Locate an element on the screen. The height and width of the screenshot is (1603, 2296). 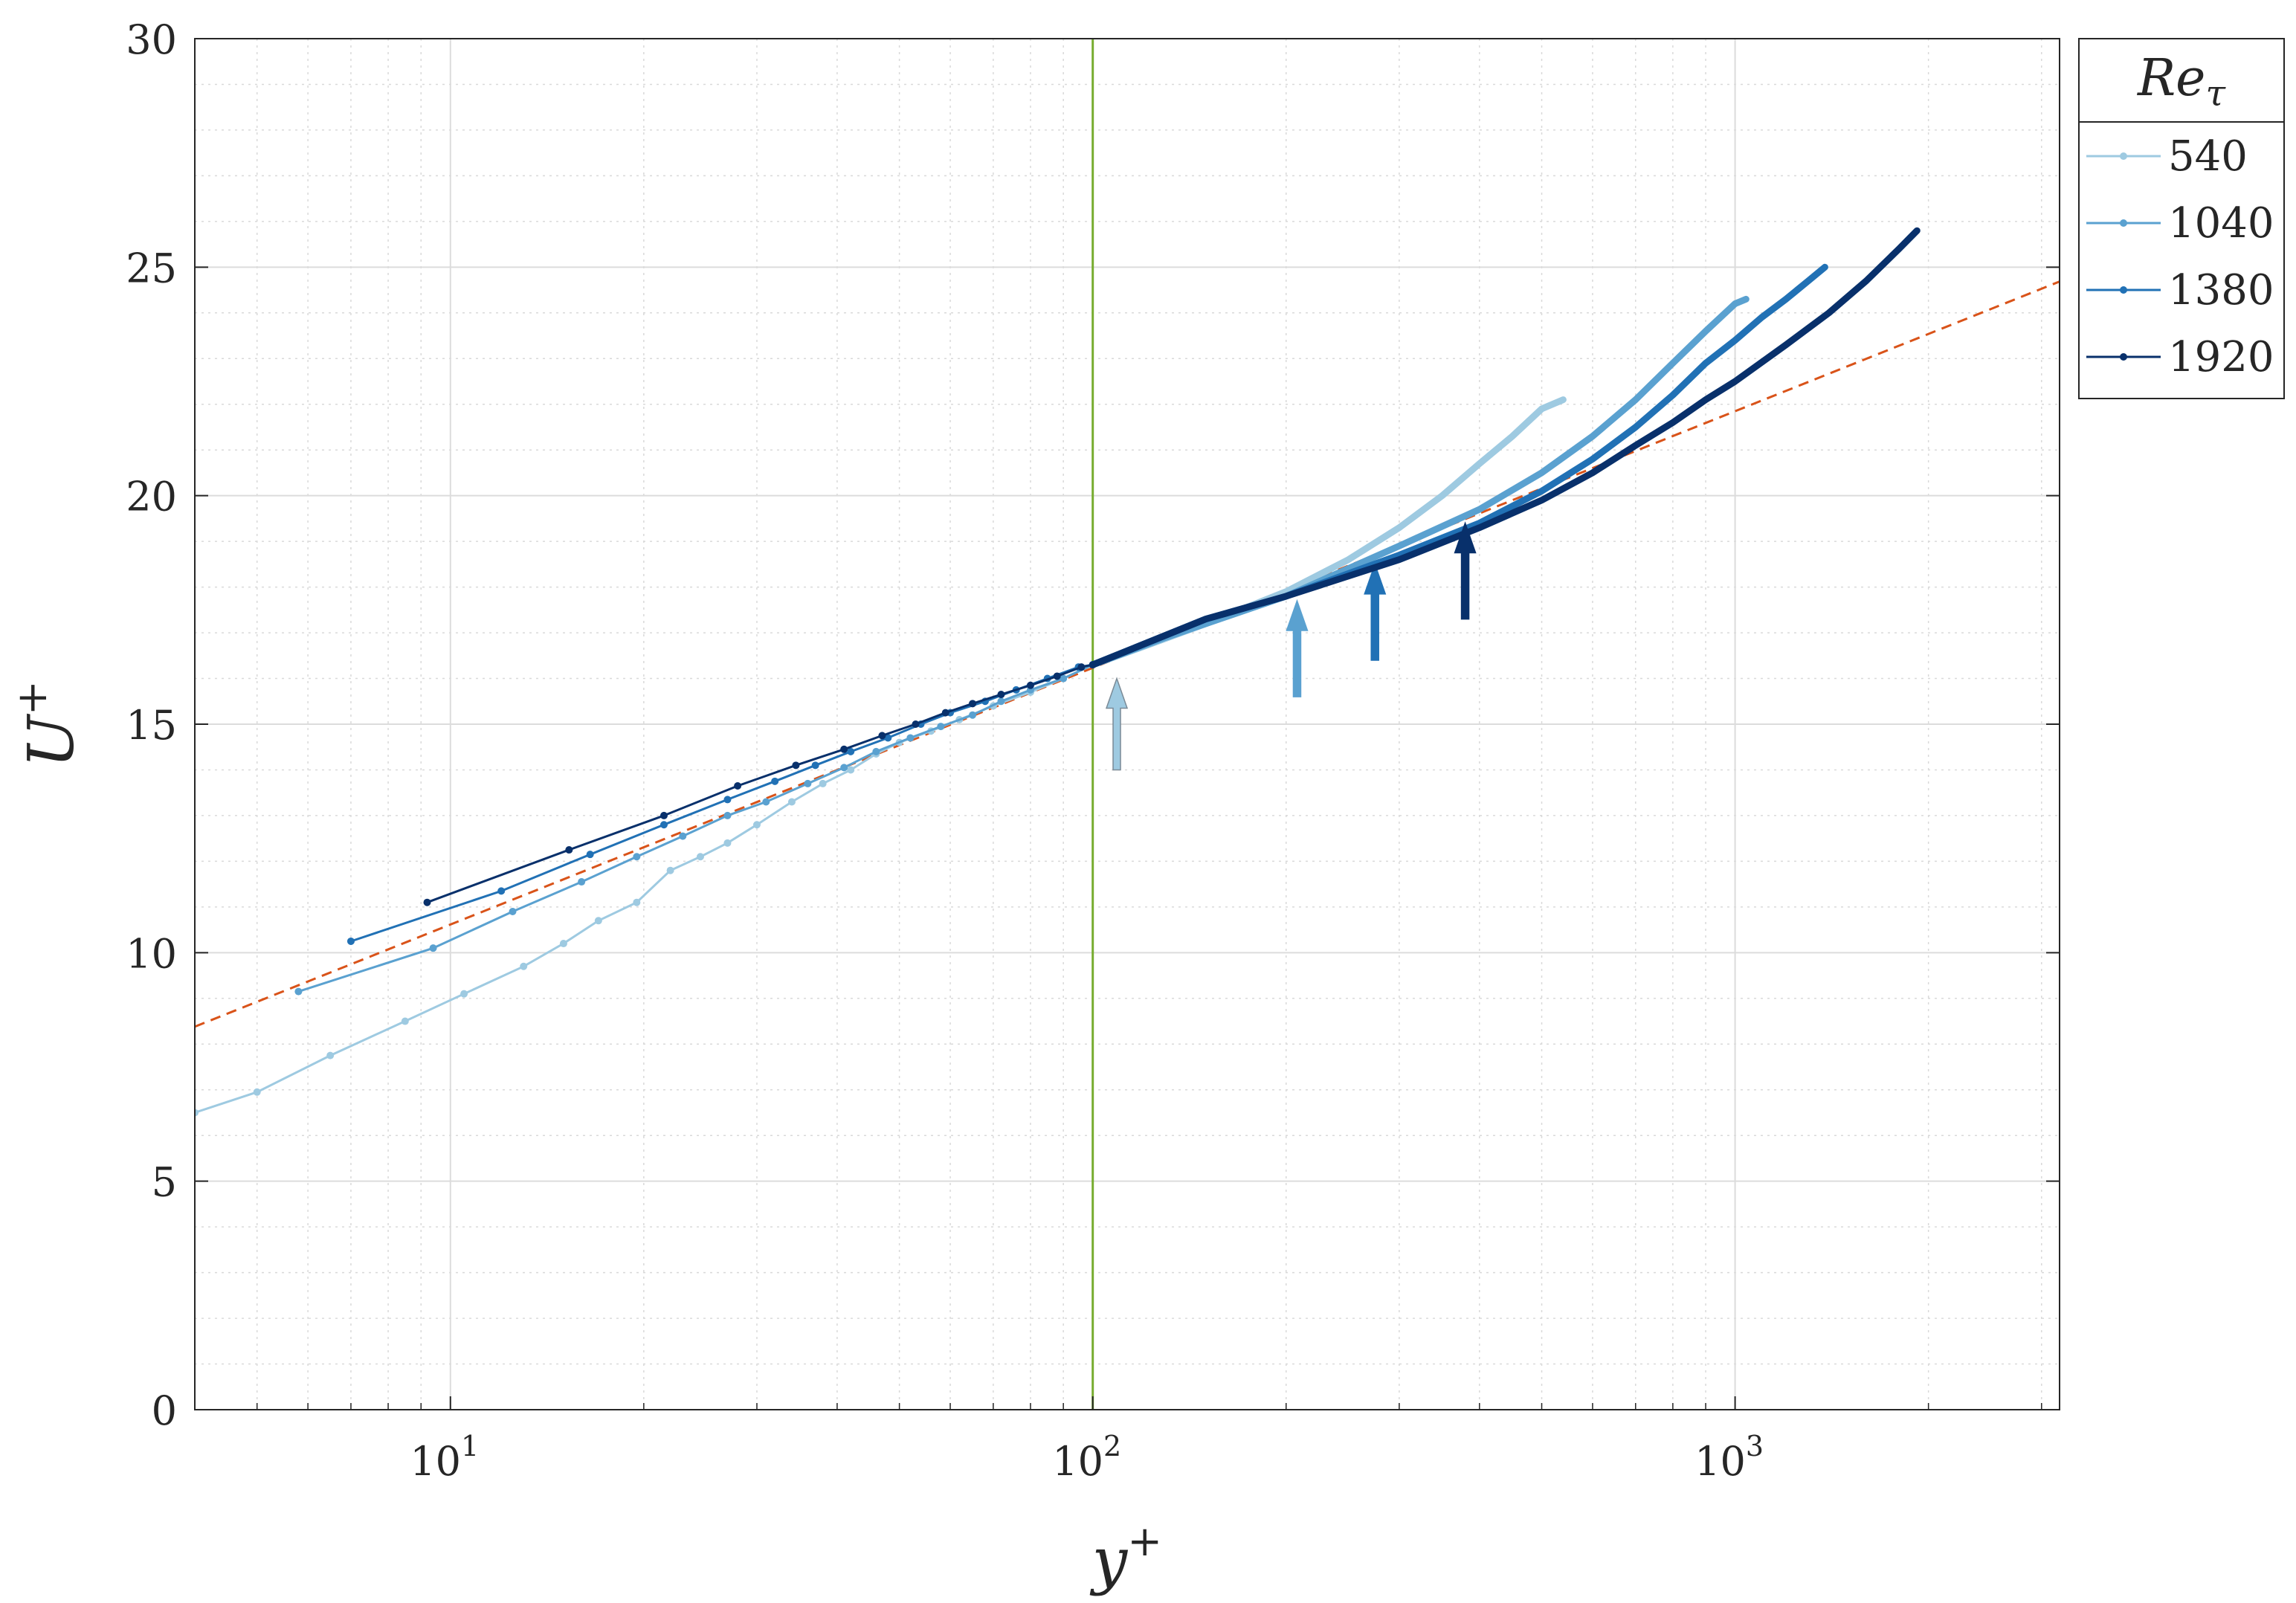
x-axis-label: y+ is located at coordinates (1125, 1557).